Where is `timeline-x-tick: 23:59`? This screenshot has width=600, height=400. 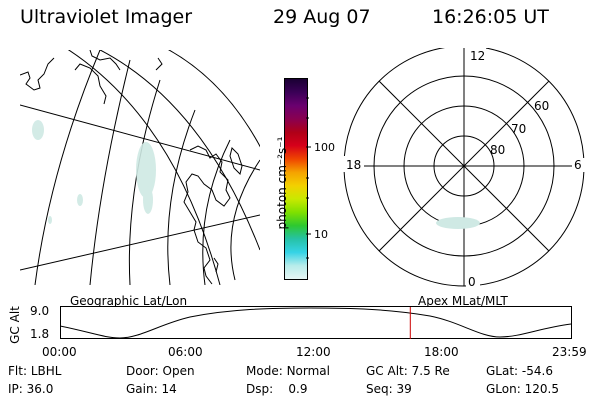
timeline-x-tick: 23:59 is located at coordinates (569, 352).